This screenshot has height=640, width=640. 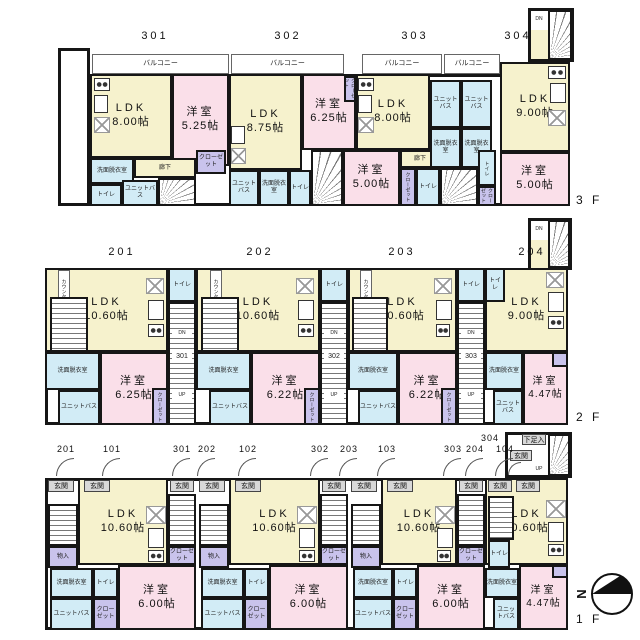 I want to click on toilet-302: トイレ, so click(x=300, y=188).